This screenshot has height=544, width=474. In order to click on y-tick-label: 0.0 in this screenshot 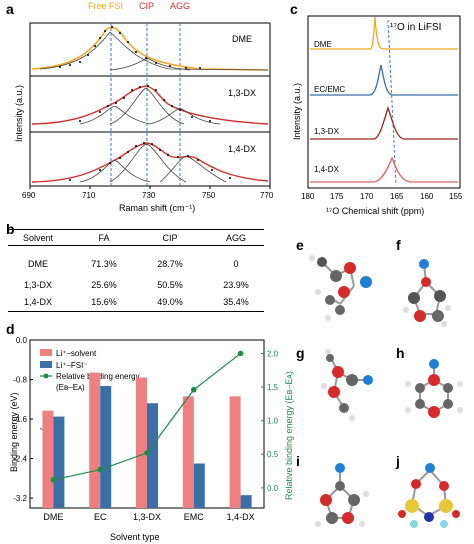, I will do `click(22, 340)`.